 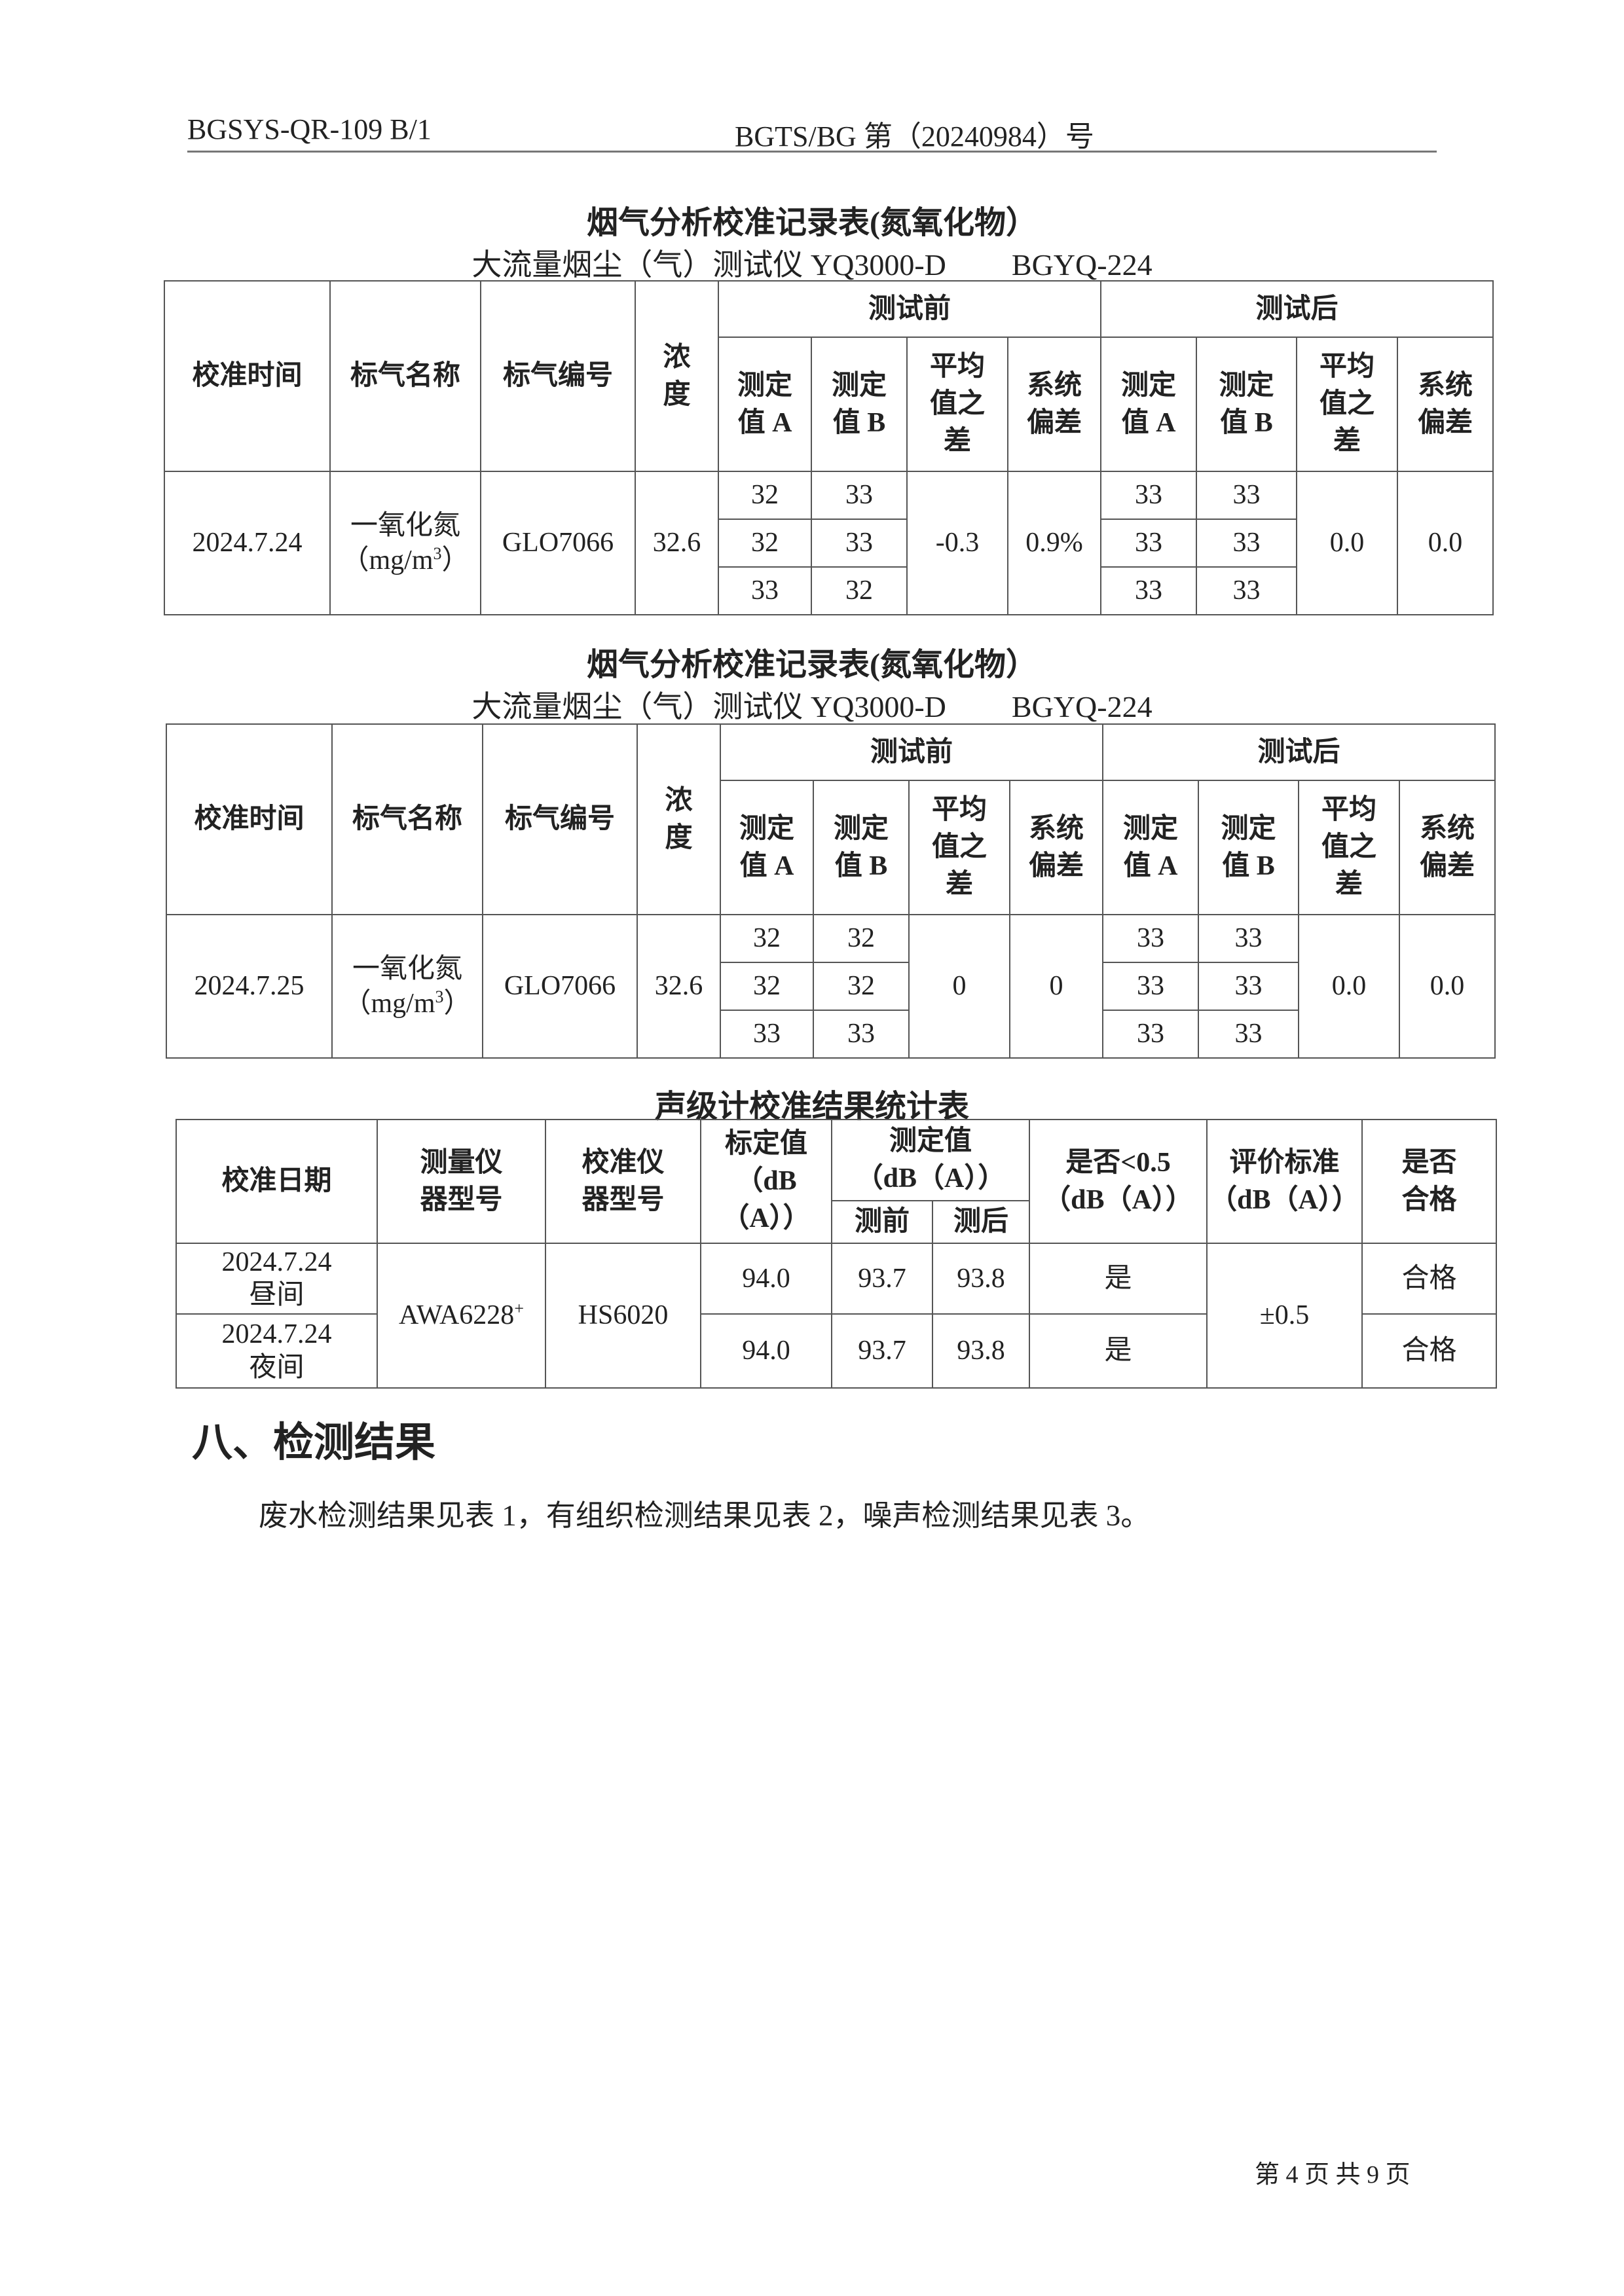 What do you see at coordinates (457, 1315) in the screenshot?
I see `meter-model: AWA6228` at bounding box center [457, 1315].